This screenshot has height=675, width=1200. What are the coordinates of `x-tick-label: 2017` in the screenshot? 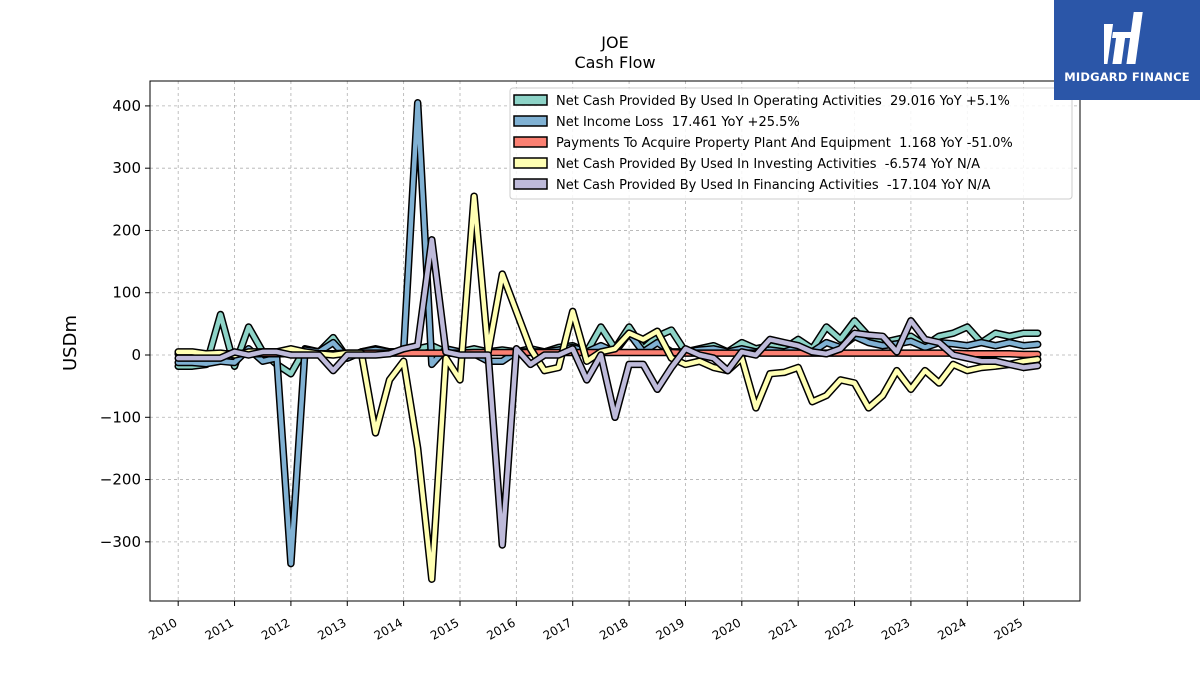 It's located at (557, 628).